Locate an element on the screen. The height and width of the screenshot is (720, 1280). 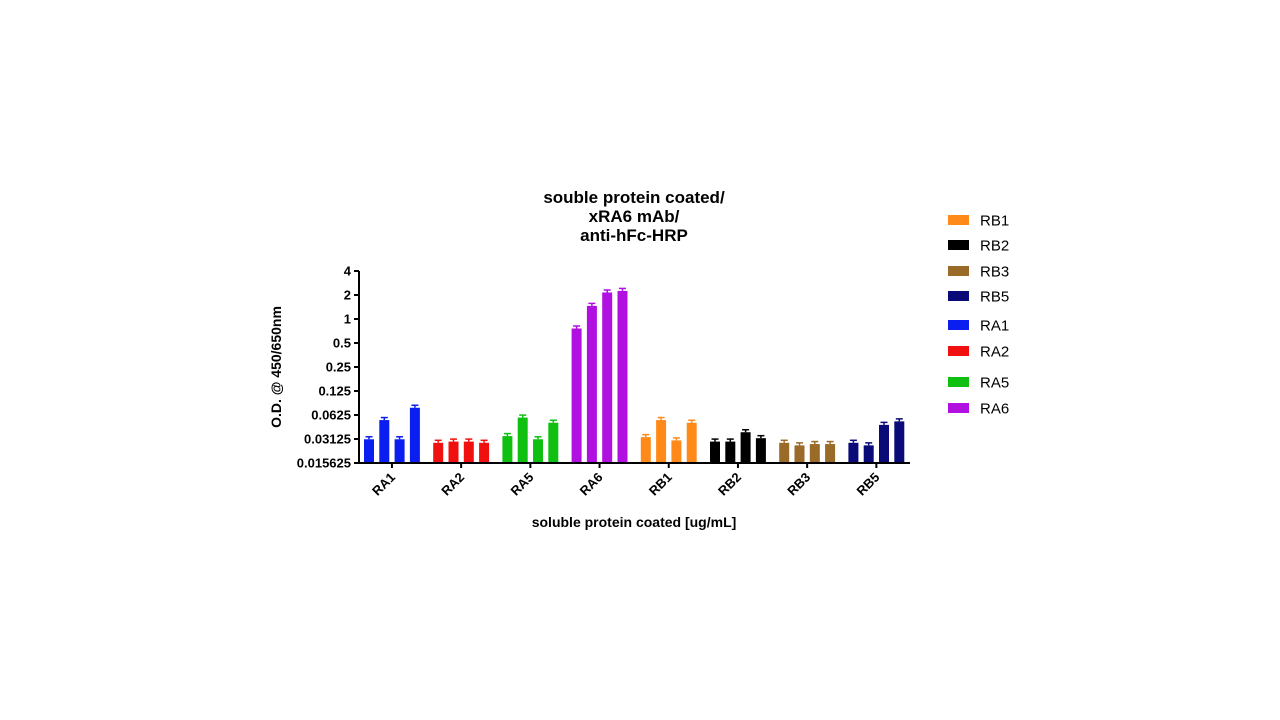
legend-item-rb3: RB3 is located at coordinates (978, 272).